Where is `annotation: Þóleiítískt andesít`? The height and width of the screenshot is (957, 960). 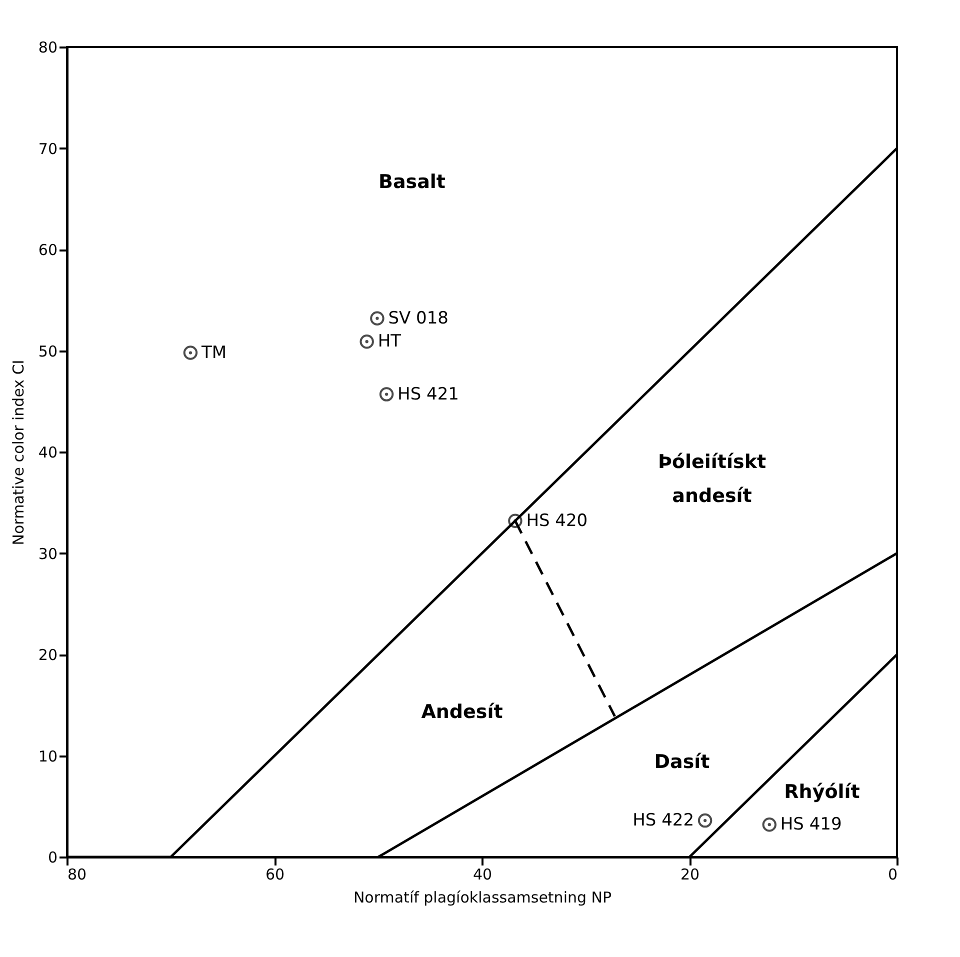 annotation: Þóleiítískt andesít is located at coordinates (712, 479).